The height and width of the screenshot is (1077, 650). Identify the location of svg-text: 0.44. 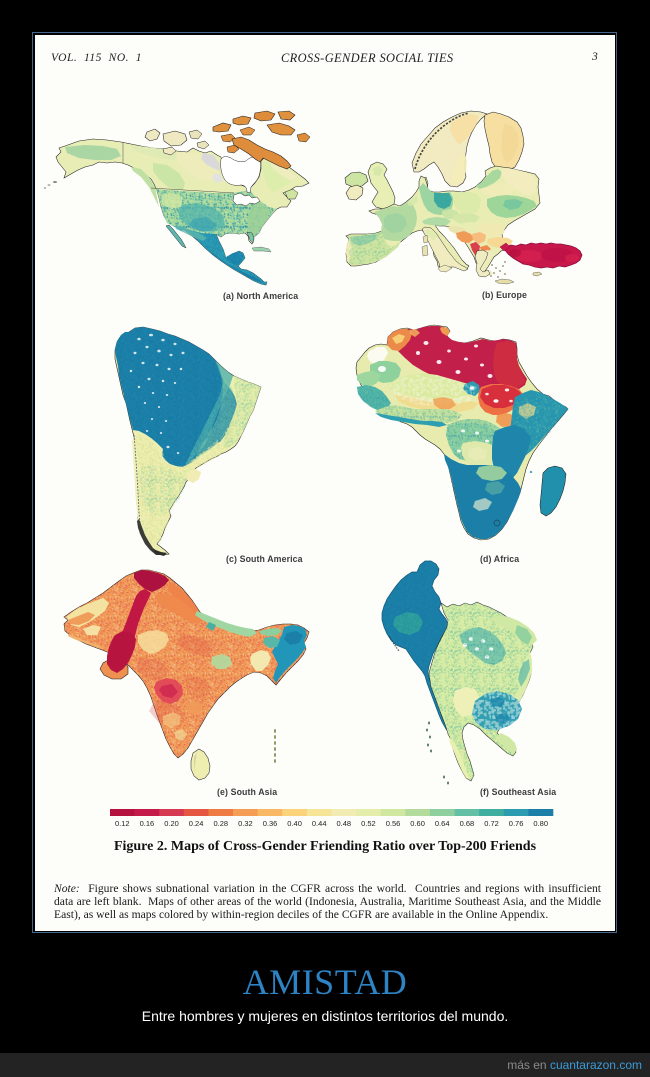
(319, 823).